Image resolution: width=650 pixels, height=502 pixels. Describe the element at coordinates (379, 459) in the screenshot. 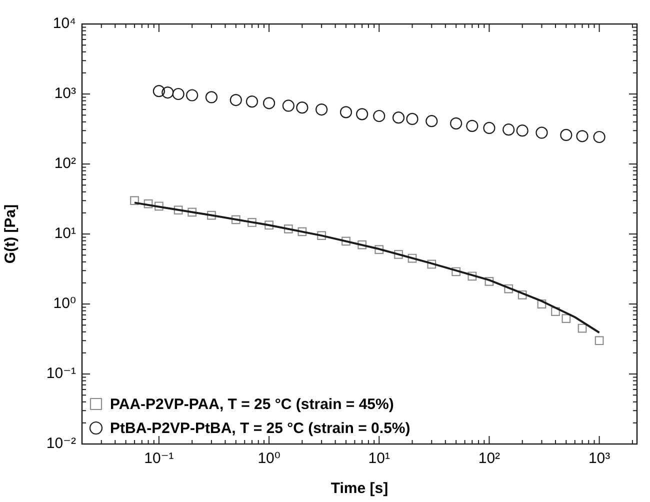

I see `x-tick-label: 10¹` at that location.